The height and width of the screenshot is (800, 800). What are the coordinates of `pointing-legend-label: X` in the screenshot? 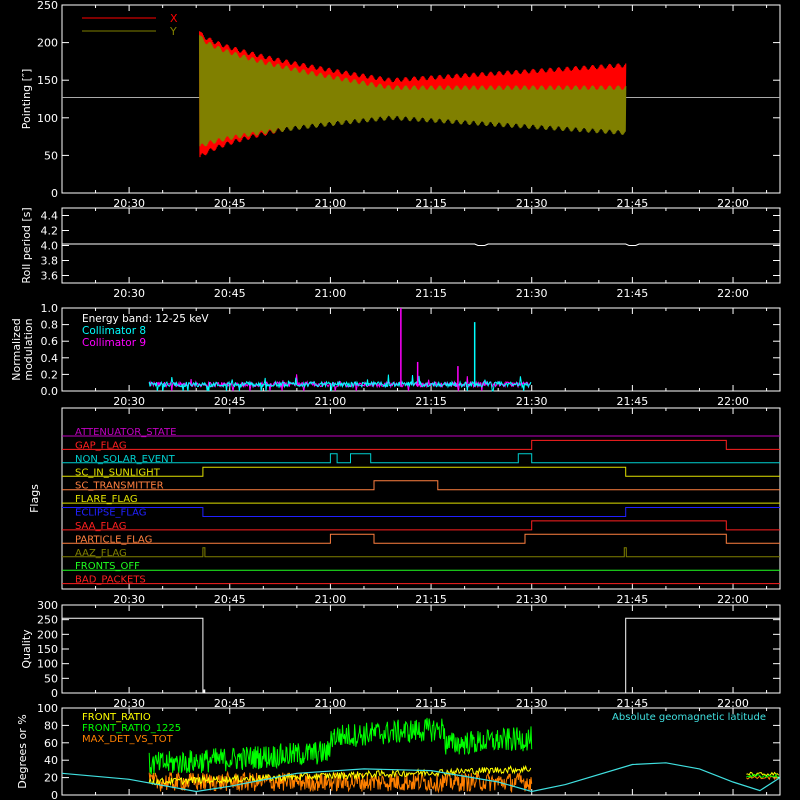 It's located at (174, 18).